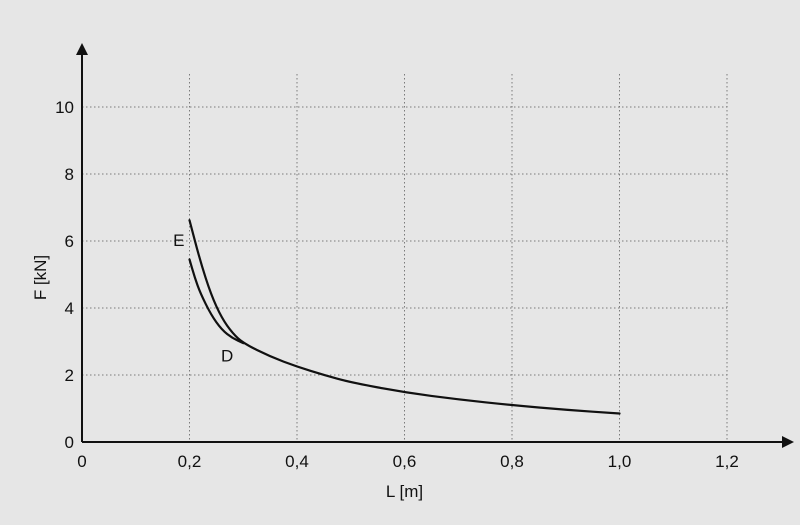  I want to click on x-tick-label-5: 1,0, so click(620, 461).